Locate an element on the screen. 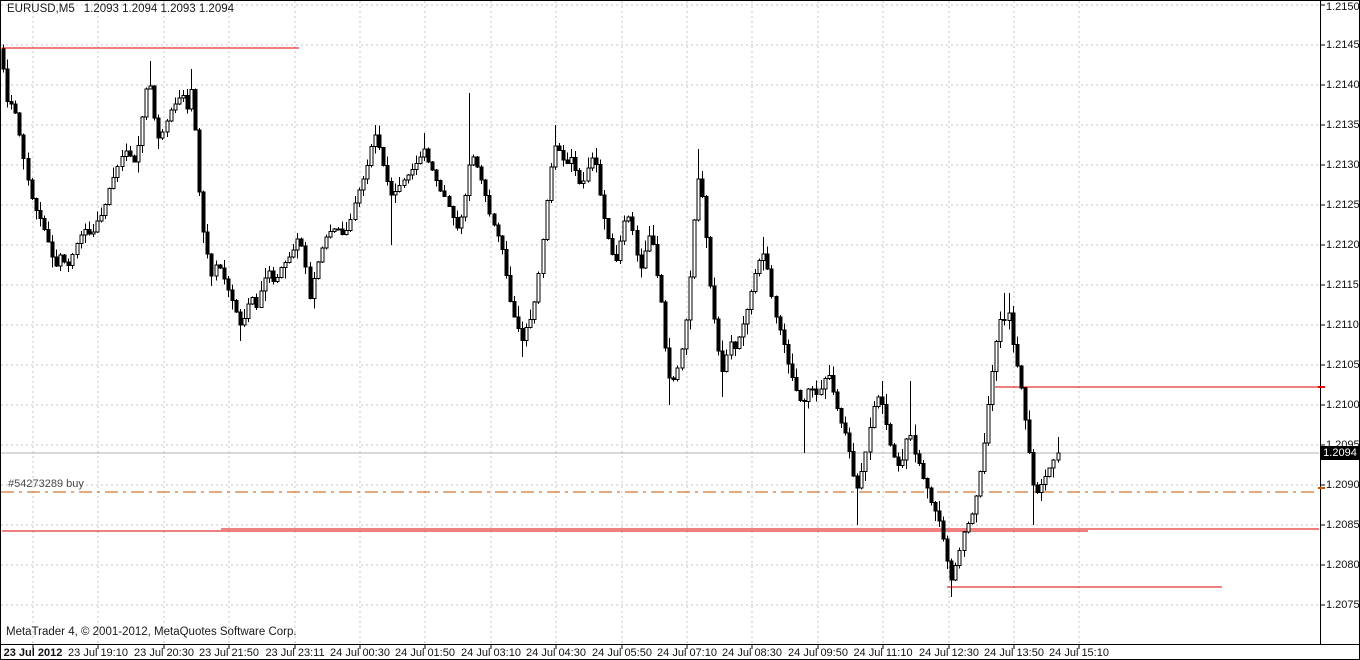  time-axis-label: 24 Jul 13:50 is located at coordinates (1014, 653).